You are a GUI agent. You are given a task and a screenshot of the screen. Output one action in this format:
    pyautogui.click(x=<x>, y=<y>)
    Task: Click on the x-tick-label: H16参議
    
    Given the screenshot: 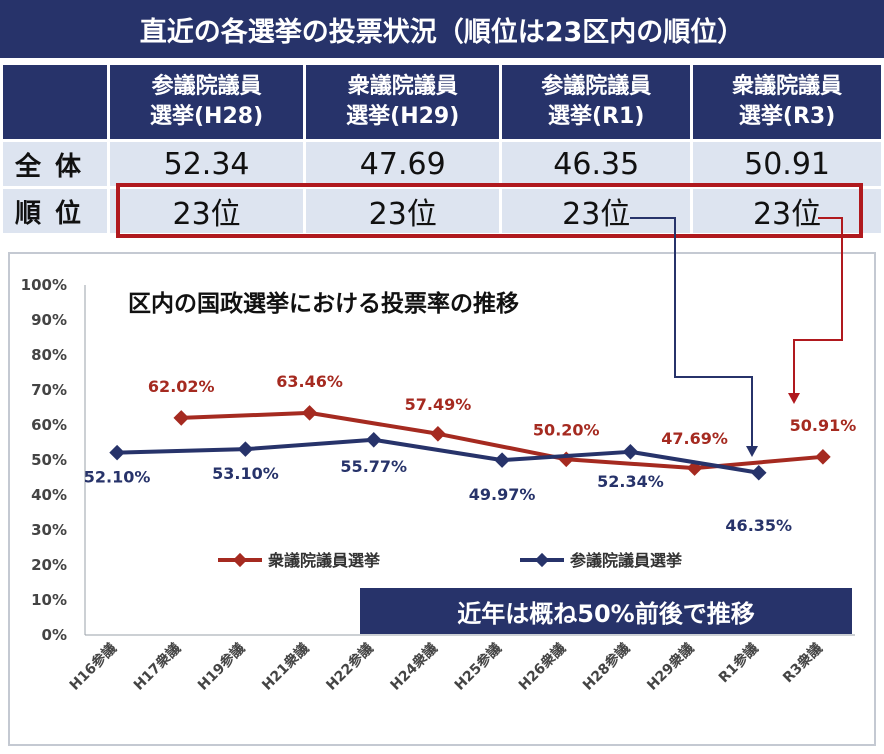 What is the action you would take?
    pyautogui.click(x=93, y=667)
    